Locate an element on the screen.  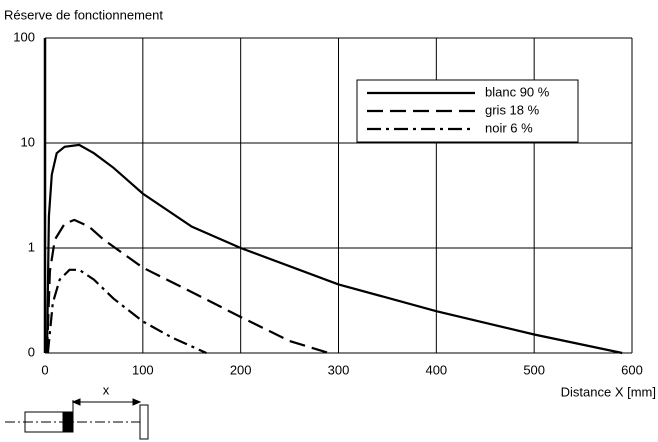
y-tick-label: 10 is located at coordinates (28, 141).